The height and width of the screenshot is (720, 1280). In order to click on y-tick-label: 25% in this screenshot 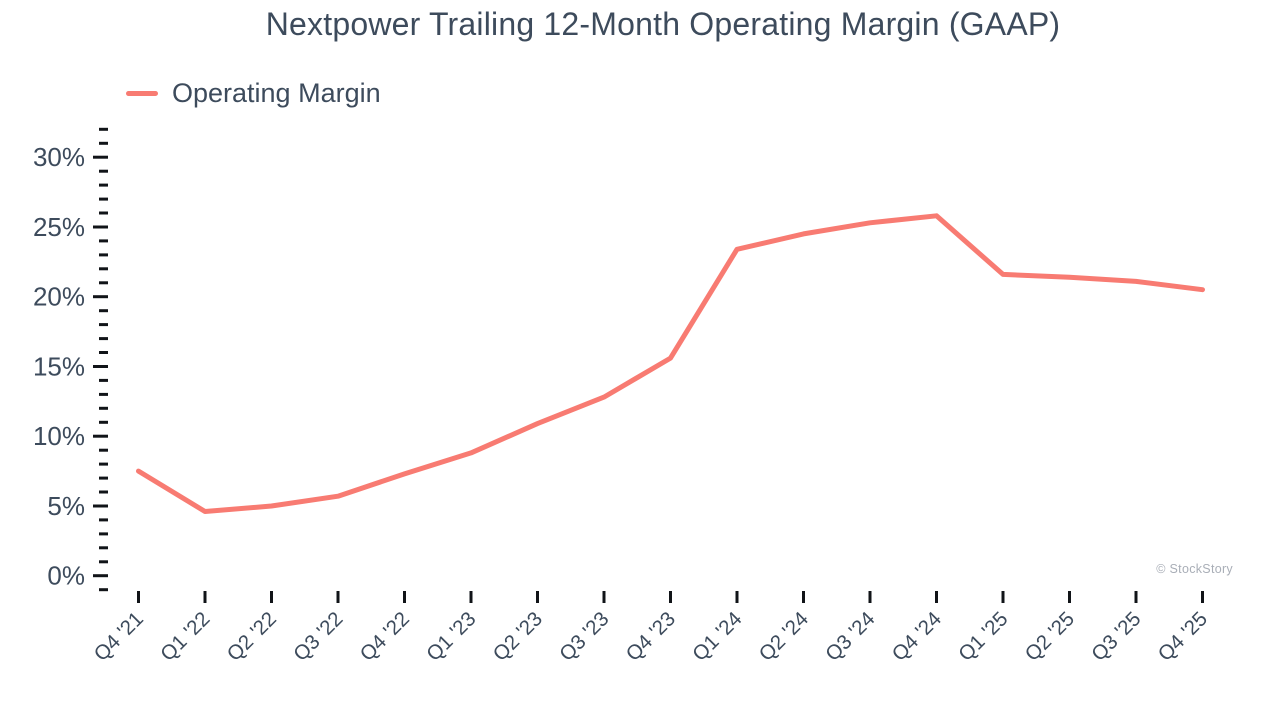, I will do `click(59, 227)`.